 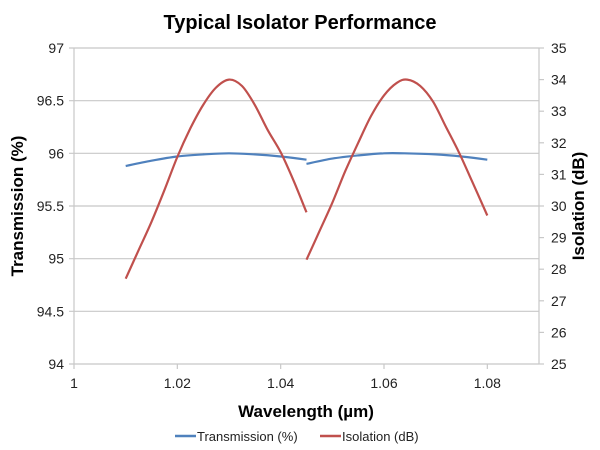 I want to click on y2-tick-label: 31, so click(x=559, y=174).